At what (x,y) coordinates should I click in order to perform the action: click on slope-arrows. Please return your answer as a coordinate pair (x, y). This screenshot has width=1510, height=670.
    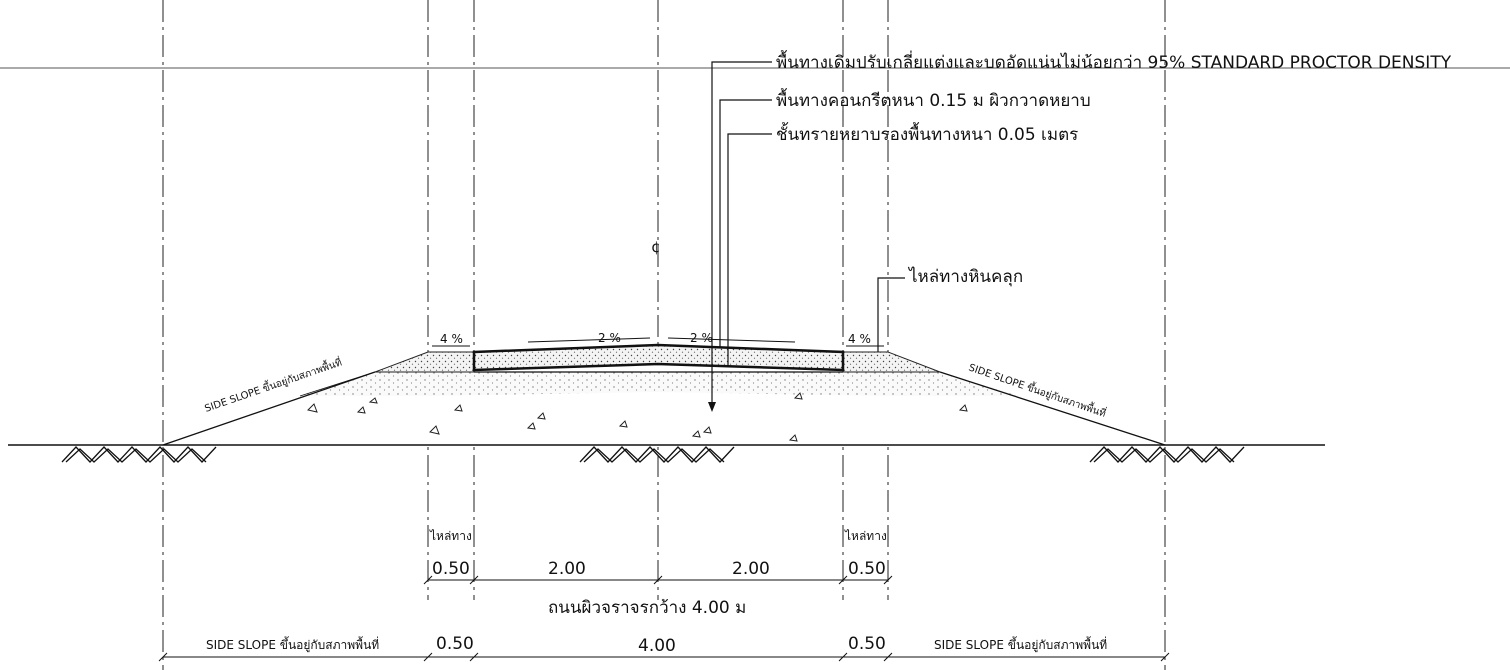
    Looking at the image, I should click on (658, 342).